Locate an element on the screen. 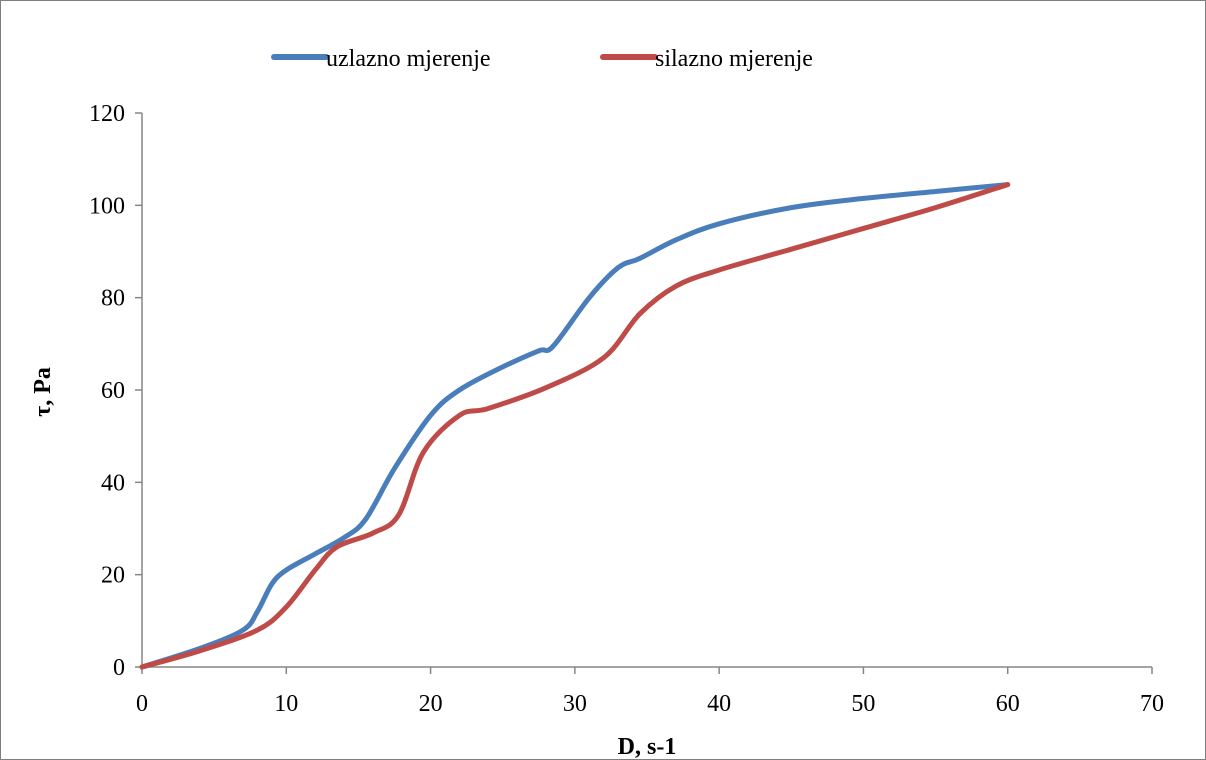  legend: uzlazno mjerenje silazno mjerenje is located at coordinates (542, 59).